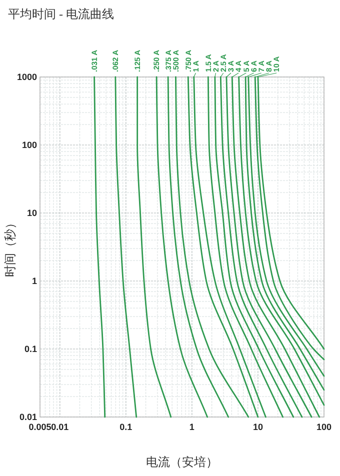 The image size is (340, 476). What do you see at coordinates (29, 145) in the screenshot?
I see `y-tick-label: 100` at bounding box center [29, 145].